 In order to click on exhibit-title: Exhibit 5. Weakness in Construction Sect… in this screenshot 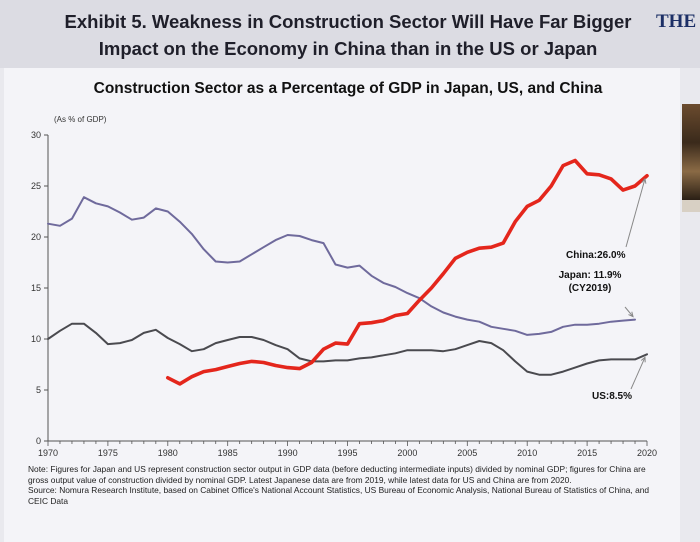, I will do `click(348, 35)`.